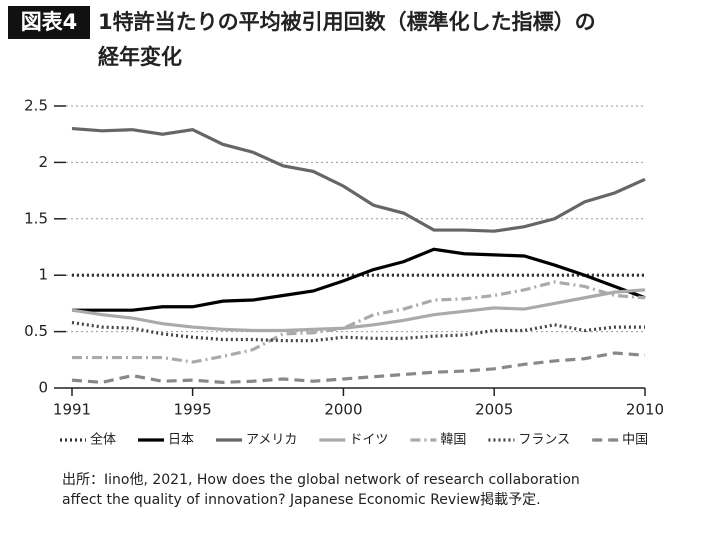 This screenshot has width=710, height=541. What do you see at coordinates (36, 331) in the screenshot?
I see `y-tick-label: 0.5` at bounding box center [36, 331].